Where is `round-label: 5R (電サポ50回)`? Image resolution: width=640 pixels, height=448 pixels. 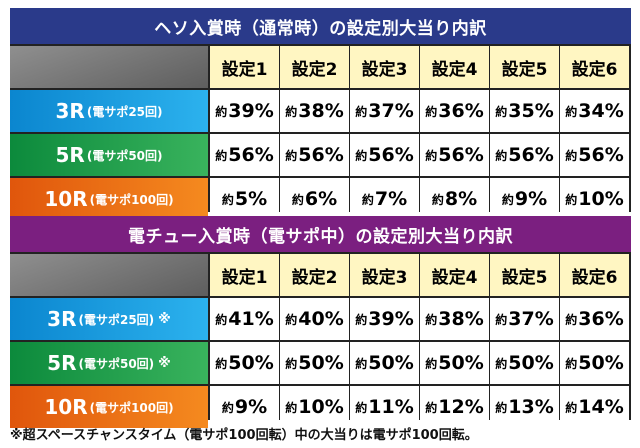
round-label: 5R (電サポ50回) is located at coordinates (109, 155).